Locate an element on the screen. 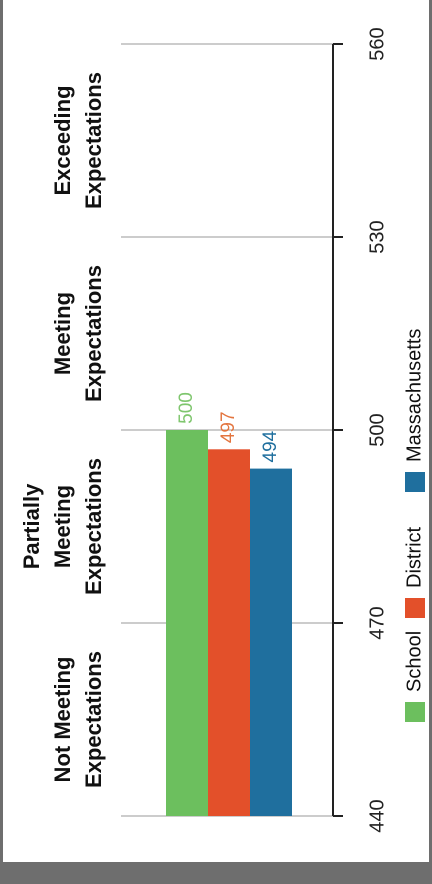  data-label-school: 500 is located at coordinates (186, 408).